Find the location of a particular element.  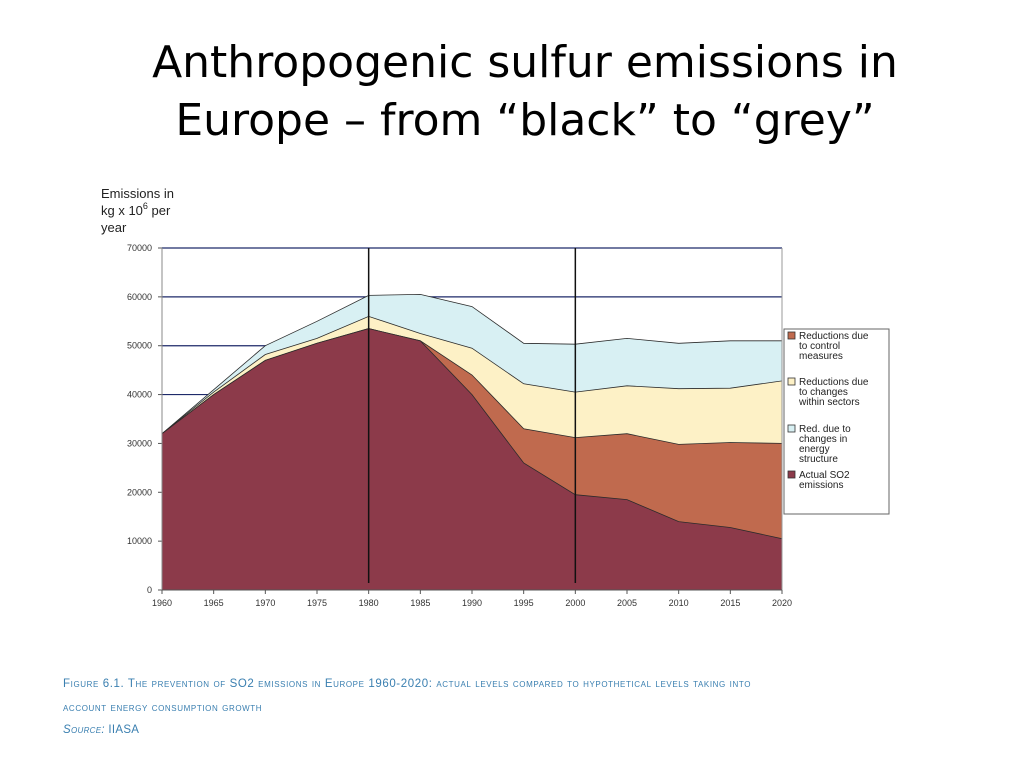

y-tick-label: 30000 is located at coordinates (139, 443).